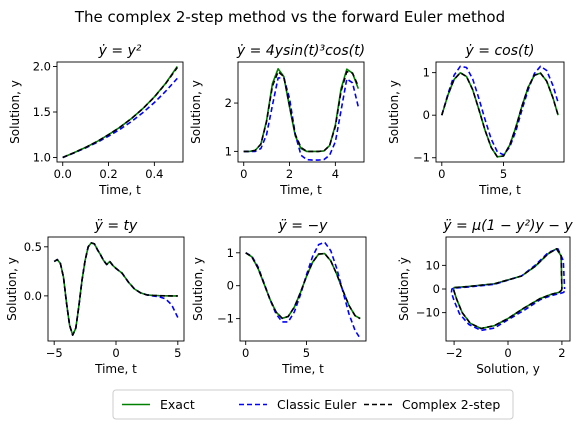 Image resolution: width=586 pixels, height=425 pixels. What do you see at coordinates (335, 174) in the screenshot?
I see `x-tick-label: 4` at bounding box center [335, 174].